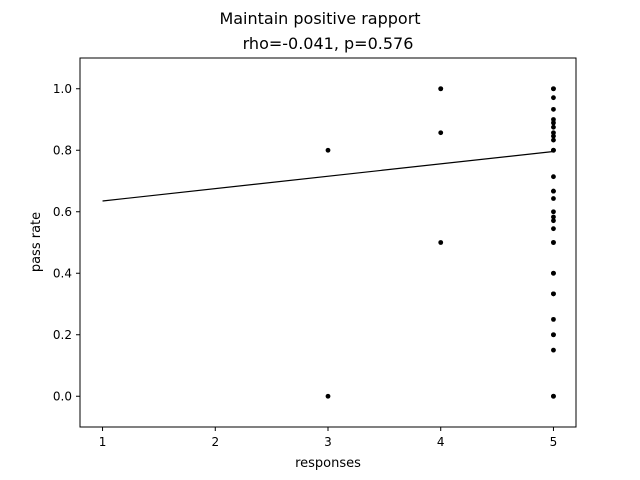 Image resolution: width=640 pixels, height=480 pixels. What do you see at coordinates (328, 463) in the screenshot?
I see `x-axis-label: responses` at bounding box center [328, 463].